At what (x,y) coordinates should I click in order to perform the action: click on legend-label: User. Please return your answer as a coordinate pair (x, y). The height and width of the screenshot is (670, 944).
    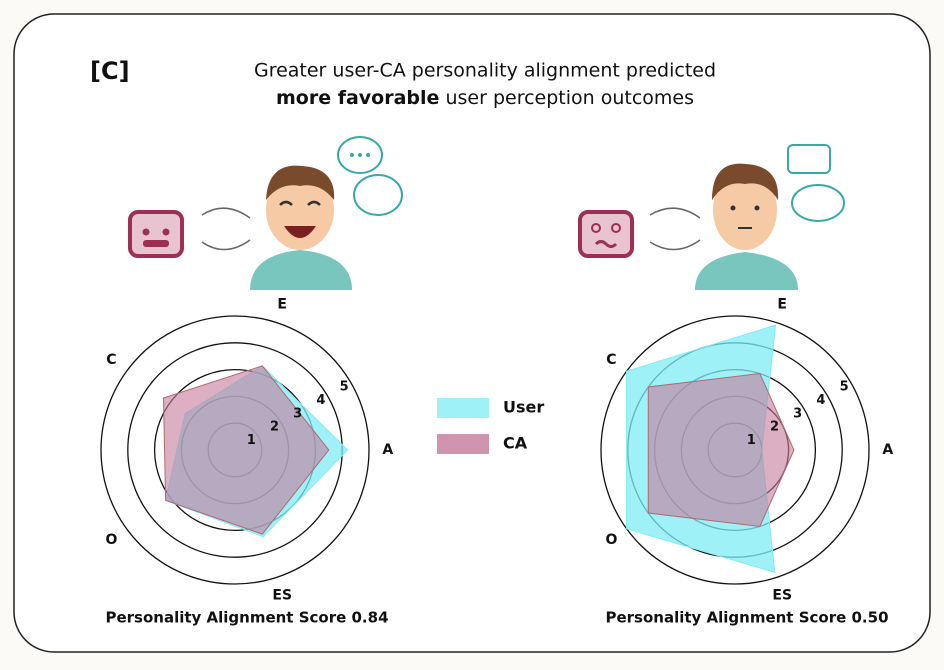
    Looking at the image, I should click on (523, 407).